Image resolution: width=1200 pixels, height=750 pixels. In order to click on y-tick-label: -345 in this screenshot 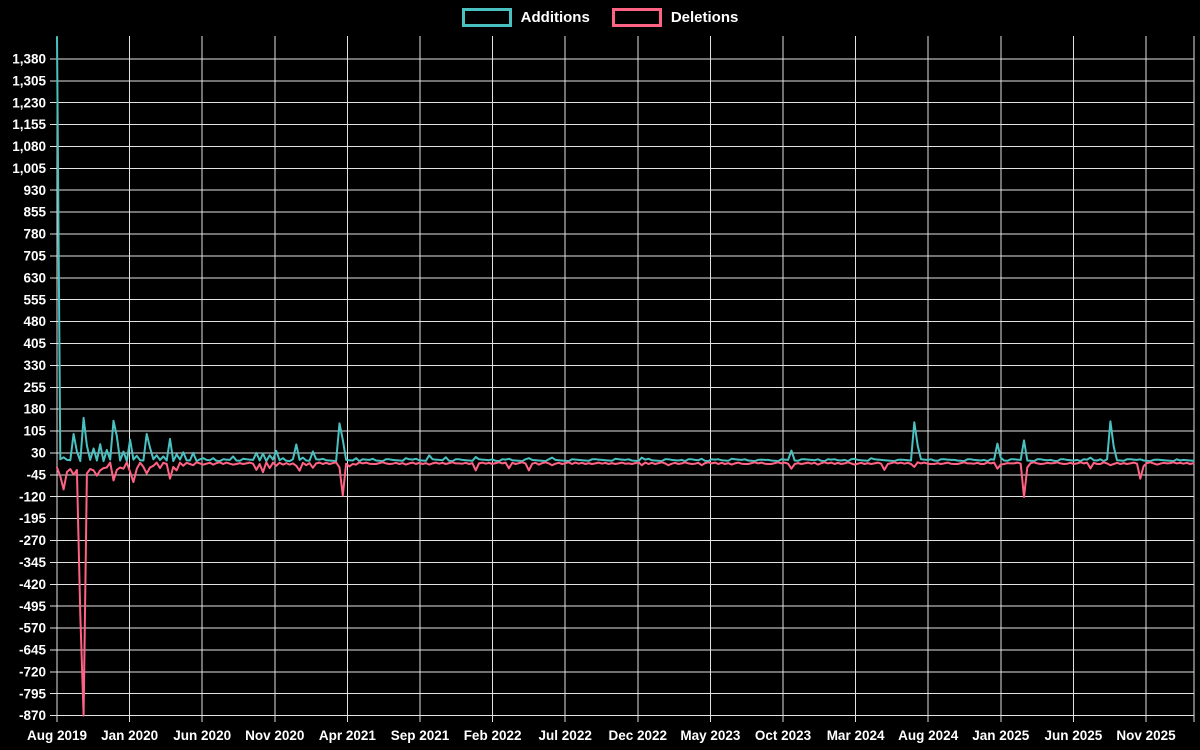, I will do `click(33, 562)`.